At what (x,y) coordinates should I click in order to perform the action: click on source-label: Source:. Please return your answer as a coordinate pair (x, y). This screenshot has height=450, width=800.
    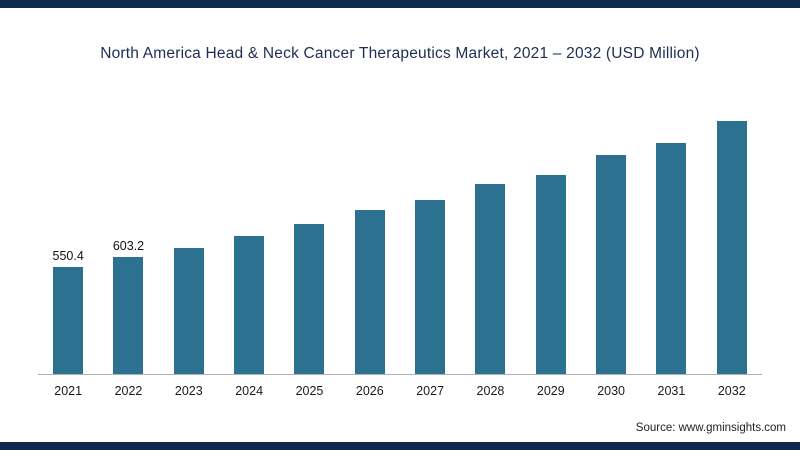
    Looking at the image, I should click on (655, 428).